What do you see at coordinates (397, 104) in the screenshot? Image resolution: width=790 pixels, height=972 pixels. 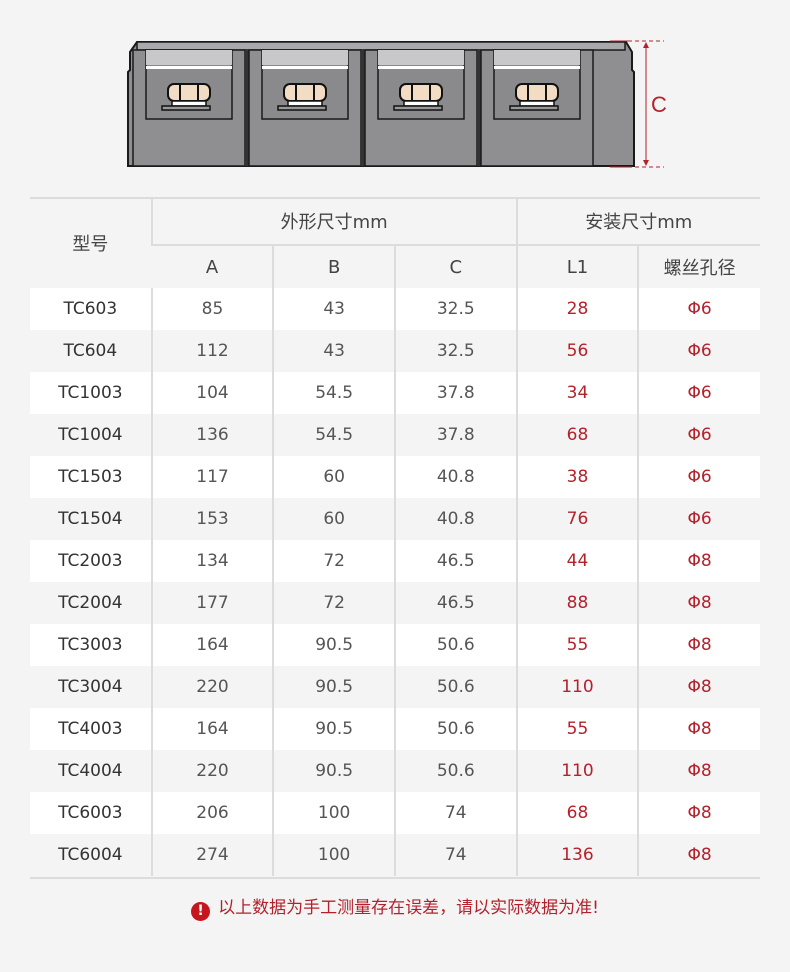 I see `terminal-block-diagram: C` at bounding box center [397, 104].